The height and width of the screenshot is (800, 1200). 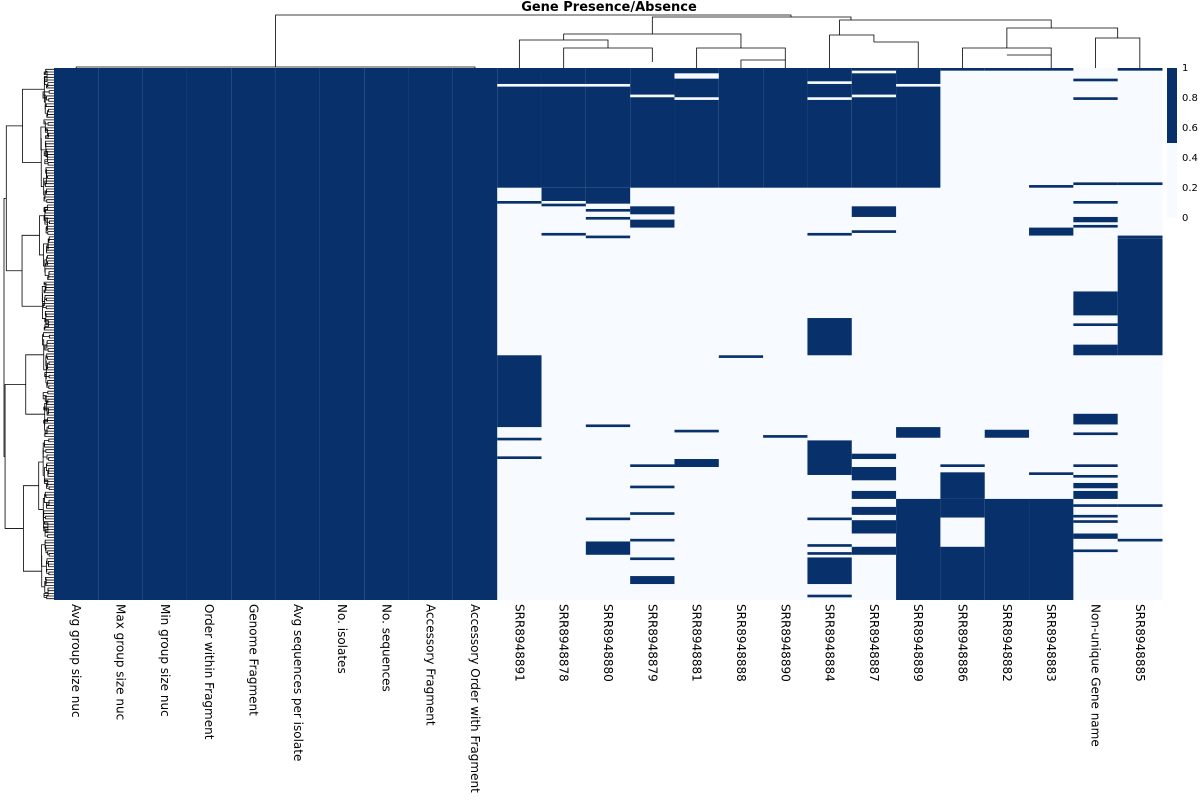 What do you see at coordinates (1190, 188) in the screenshot?
I see `colorbar-tick-label: 0.2` at bounding box center [1190, 188].